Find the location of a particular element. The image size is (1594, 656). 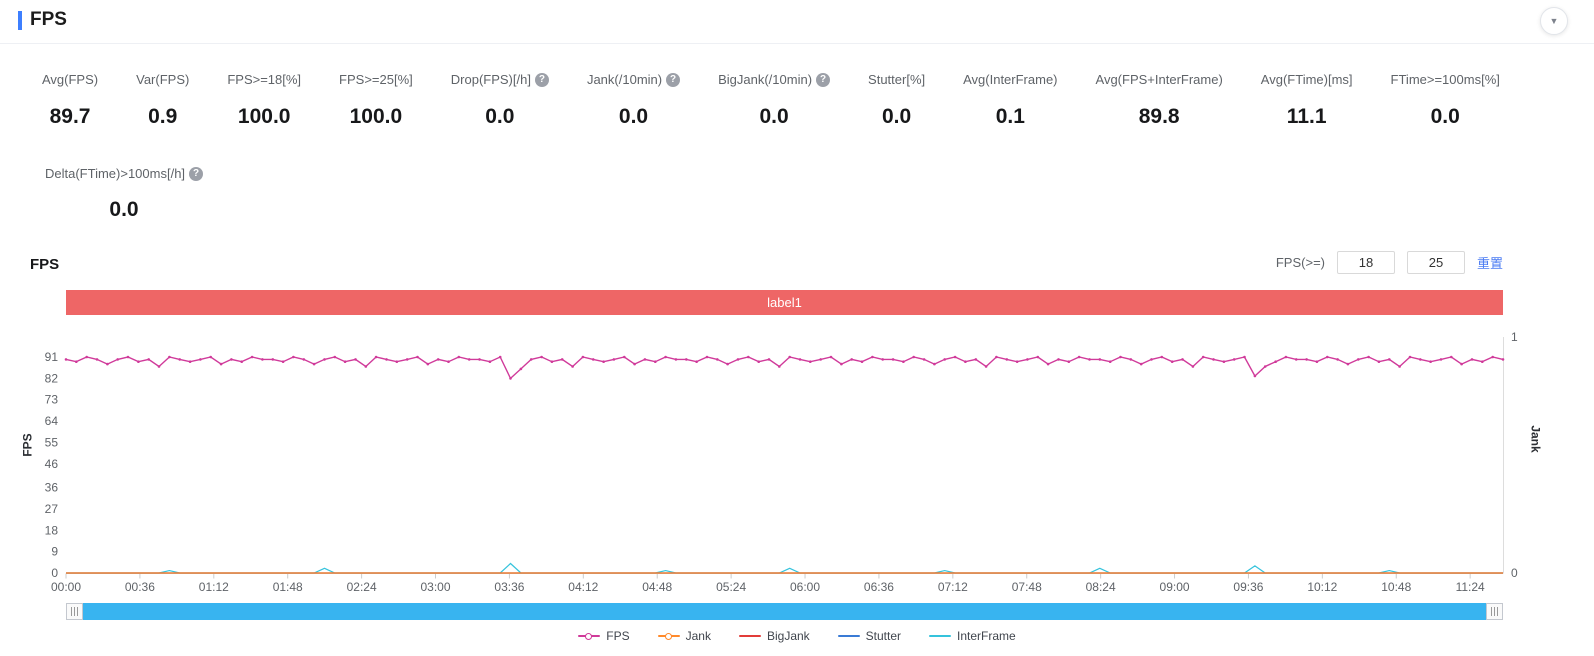

metric-avg-ftime: Avg(FTime)[ms] 11.1 is located at coordinates (1307, 100).